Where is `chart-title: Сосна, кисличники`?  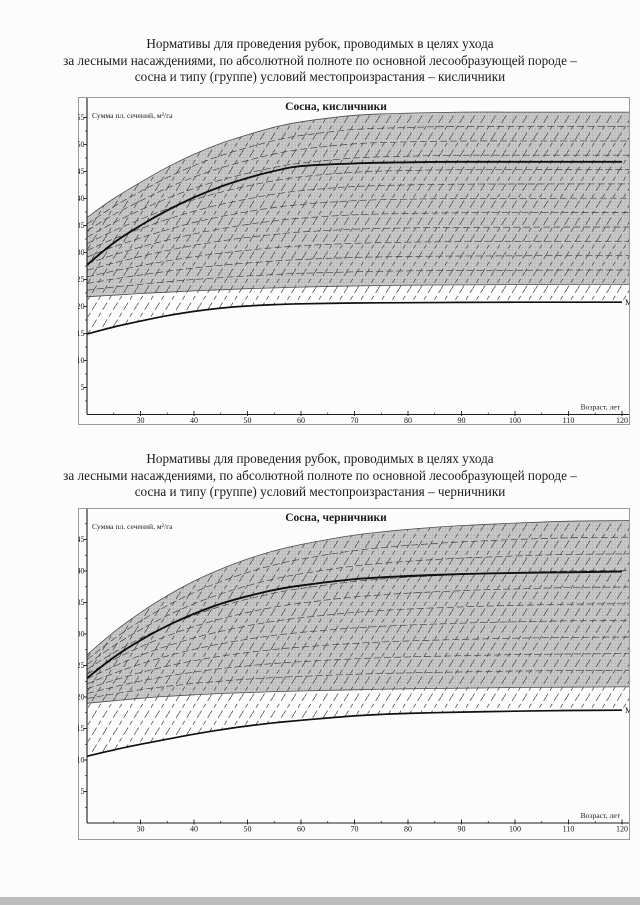
chart-title: Сосна, кисличники is located at coordinates (336, 107).